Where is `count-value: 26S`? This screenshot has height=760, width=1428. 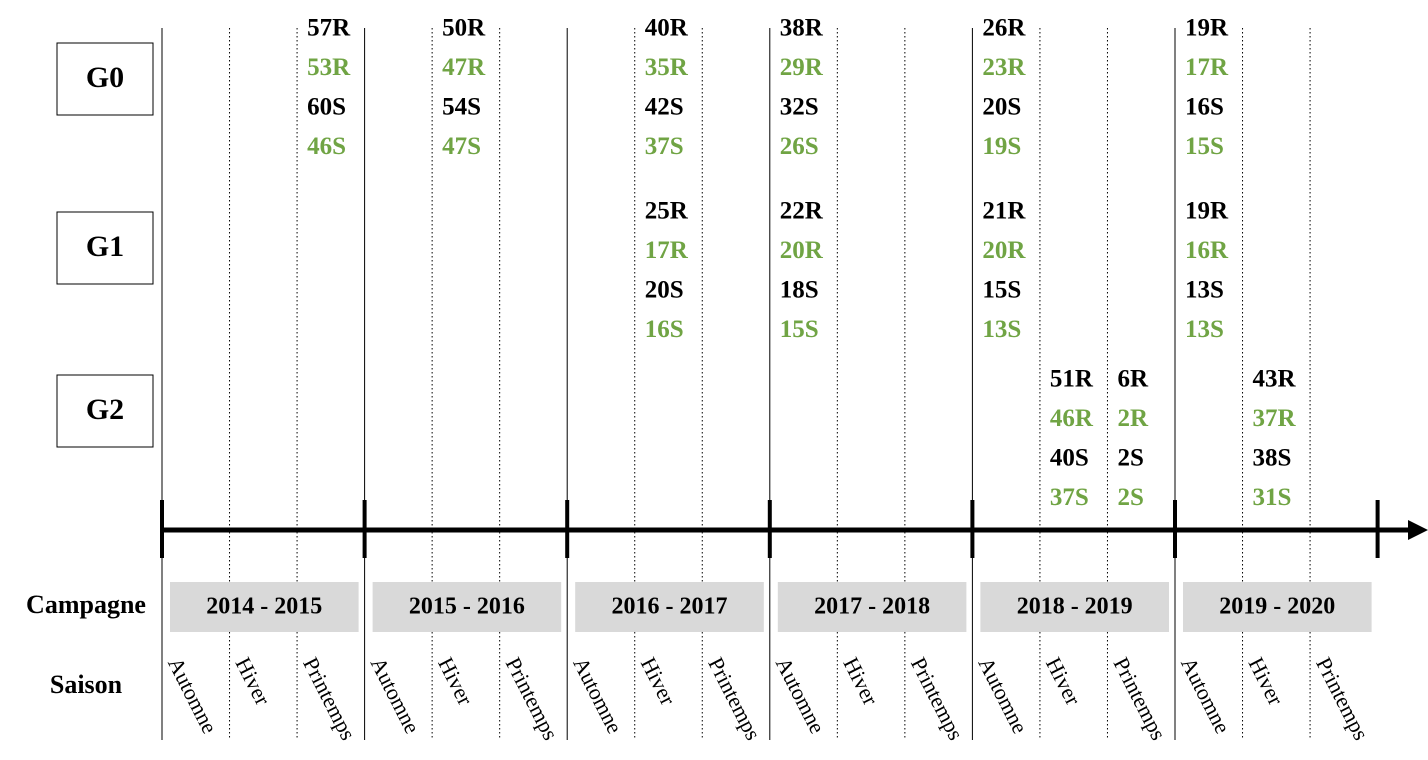
count-value: 26S is located at coordinates (799, 146).